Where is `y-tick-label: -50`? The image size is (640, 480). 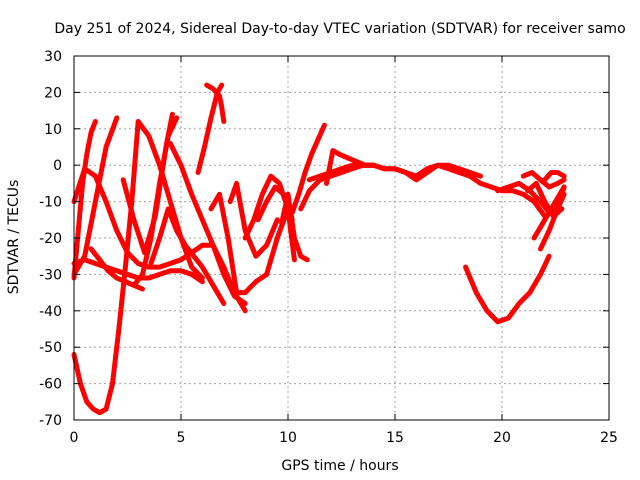
y-tick-label: -50 is located at coordinates (50, 348).